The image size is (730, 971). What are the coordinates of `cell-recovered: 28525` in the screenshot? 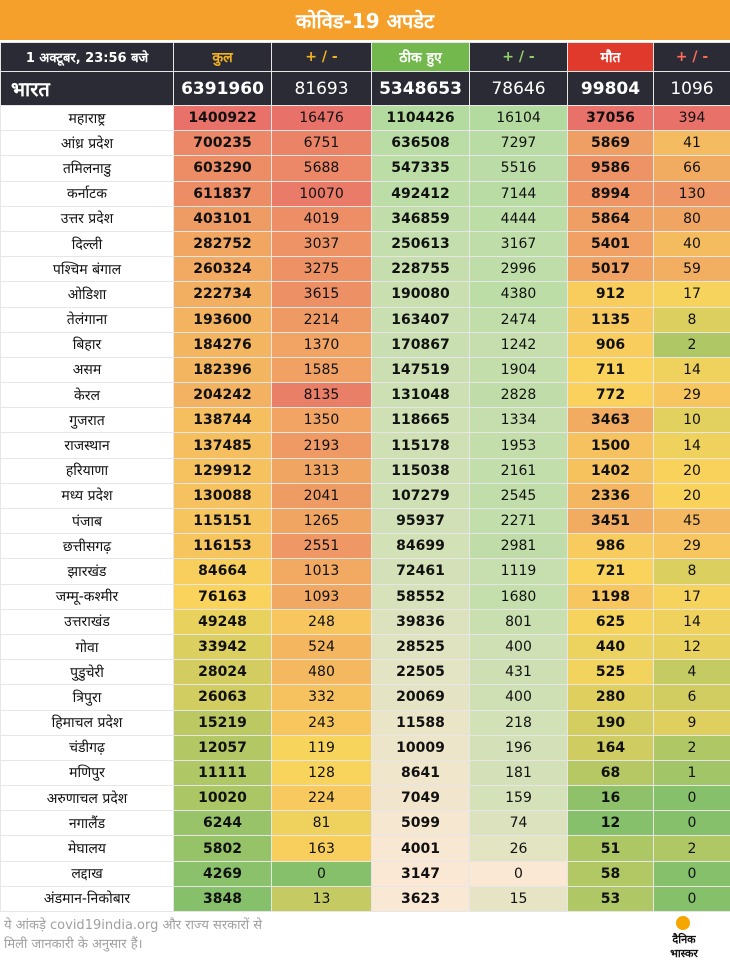 It's located at (420, 647).